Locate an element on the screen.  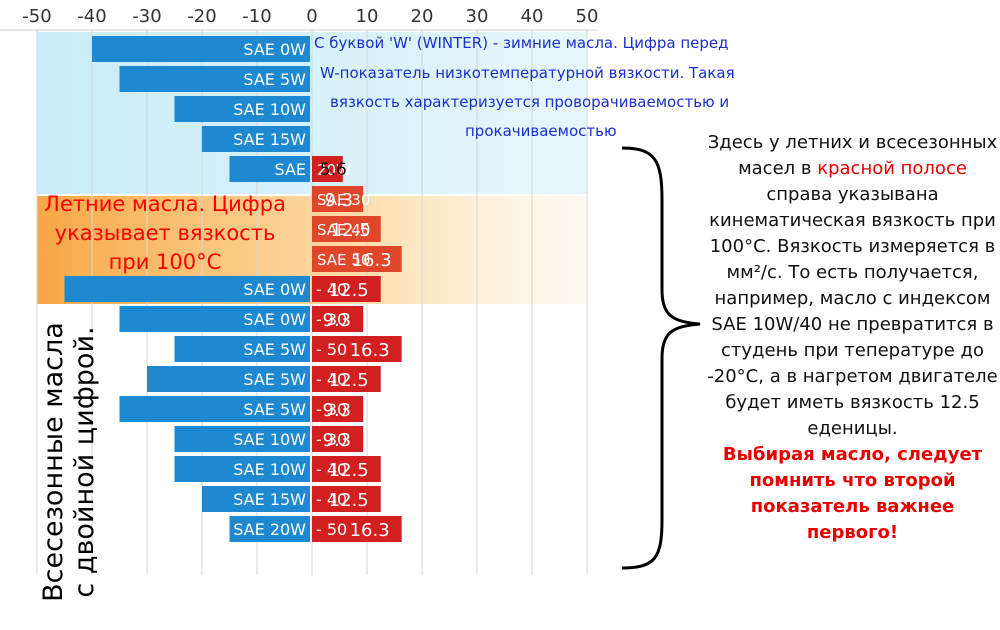
x-tick-label: 20 is located at coordinates (422, 16).